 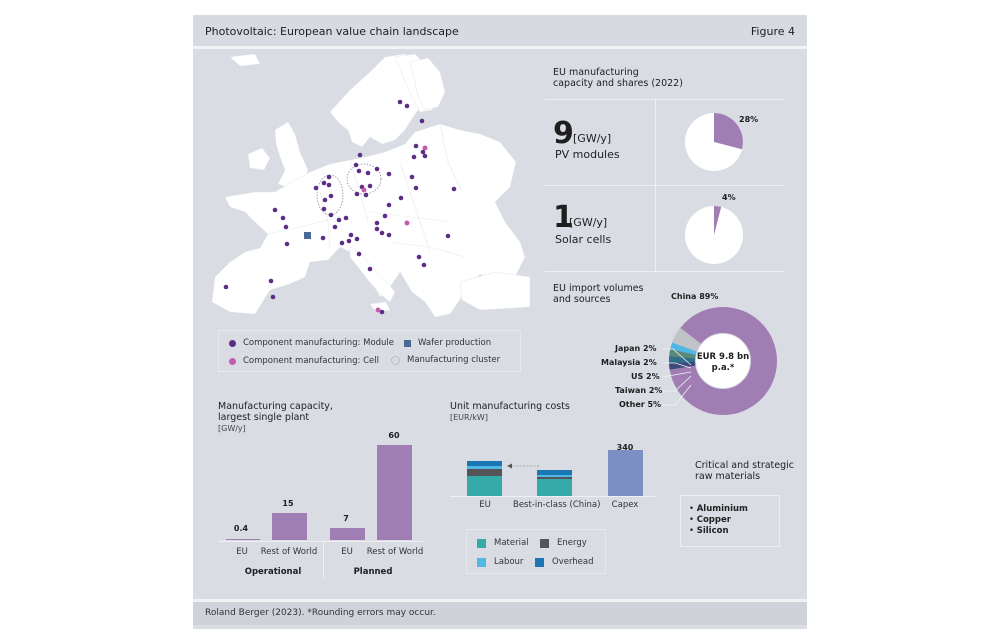 I want to click on label-china: China 89%, so click(x=695, y=296).